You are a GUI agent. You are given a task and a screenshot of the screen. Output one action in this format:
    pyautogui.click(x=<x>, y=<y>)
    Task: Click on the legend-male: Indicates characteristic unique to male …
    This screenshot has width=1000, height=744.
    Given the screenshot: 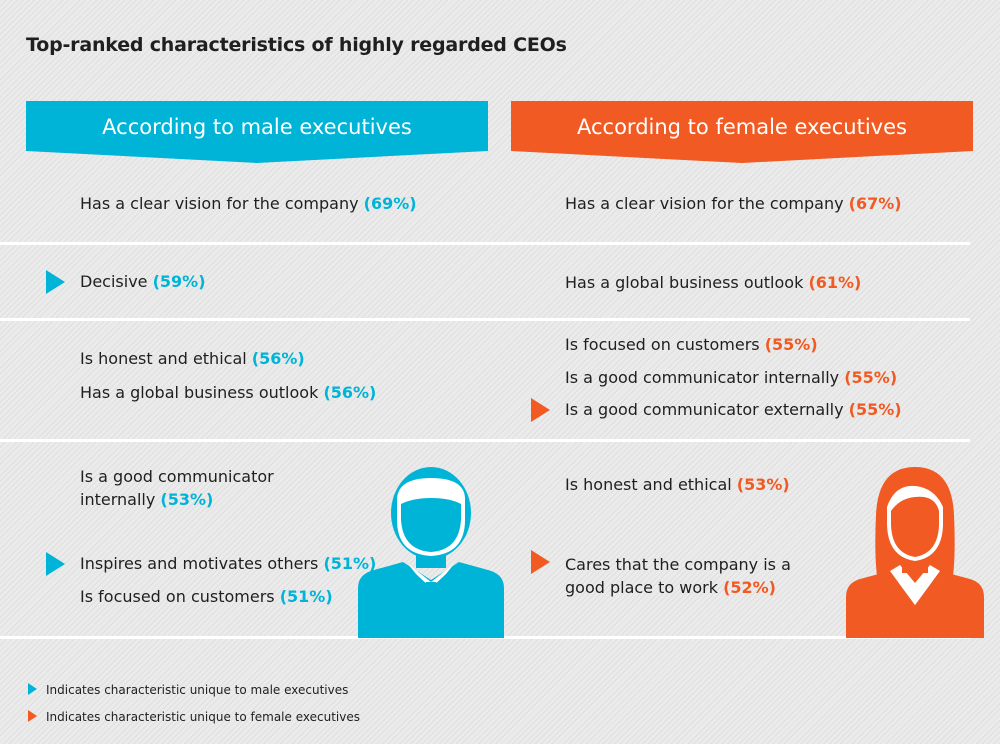 What is the action you would take?
    pyautogui.click(x=188, y=690)
    